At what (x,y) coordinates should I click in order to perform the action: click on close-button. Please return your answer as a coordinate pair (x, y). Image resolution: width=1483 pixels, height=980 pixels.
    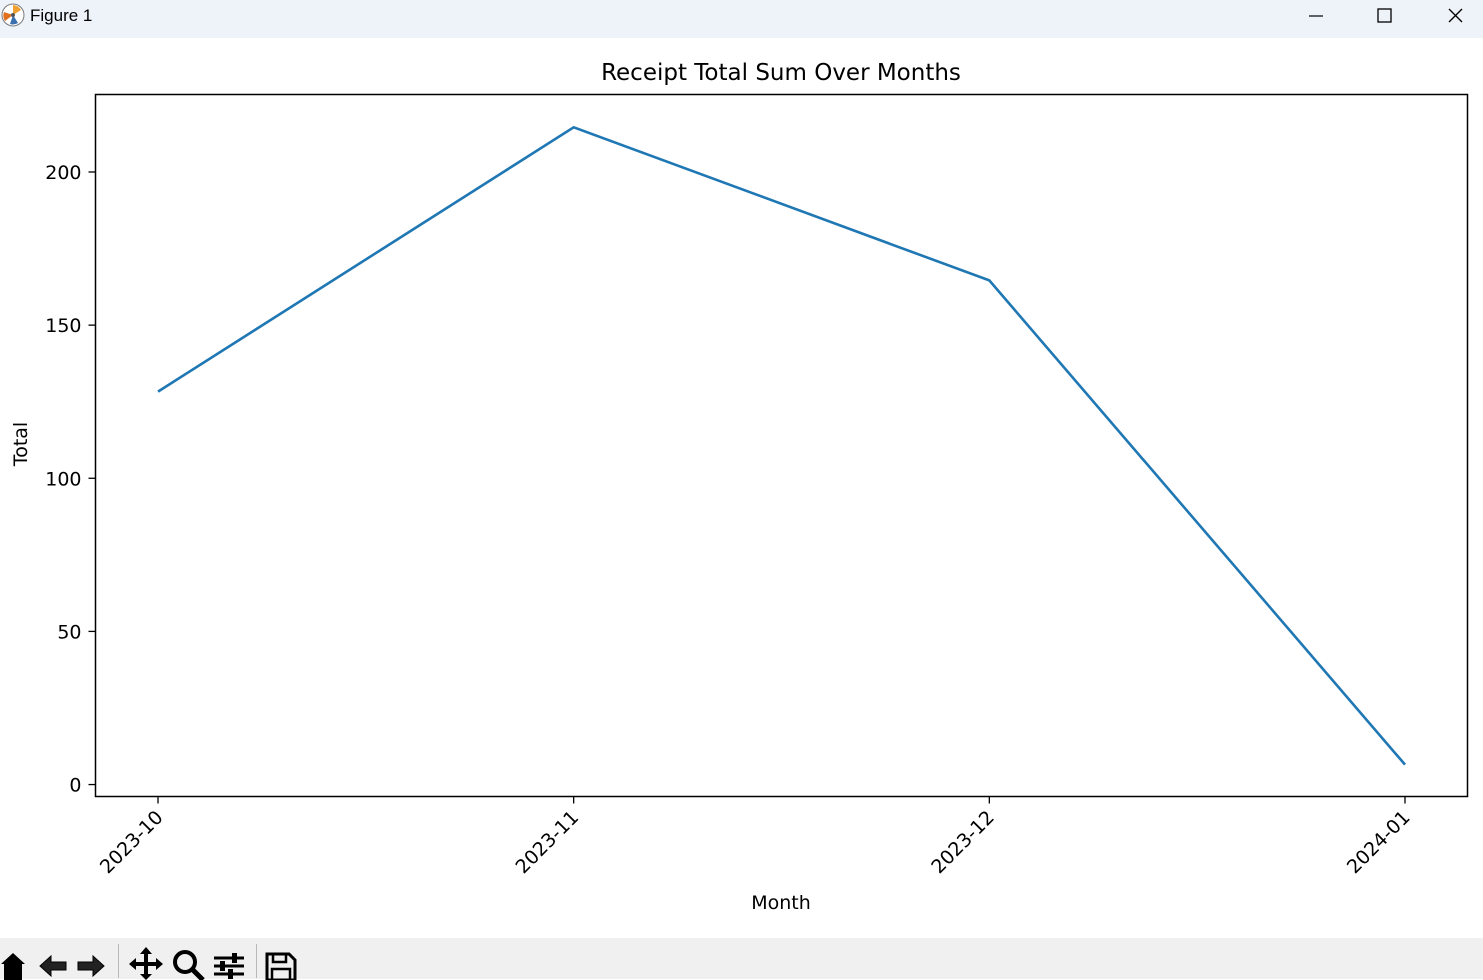
    Looking at the image, I should click on (1450, 16).